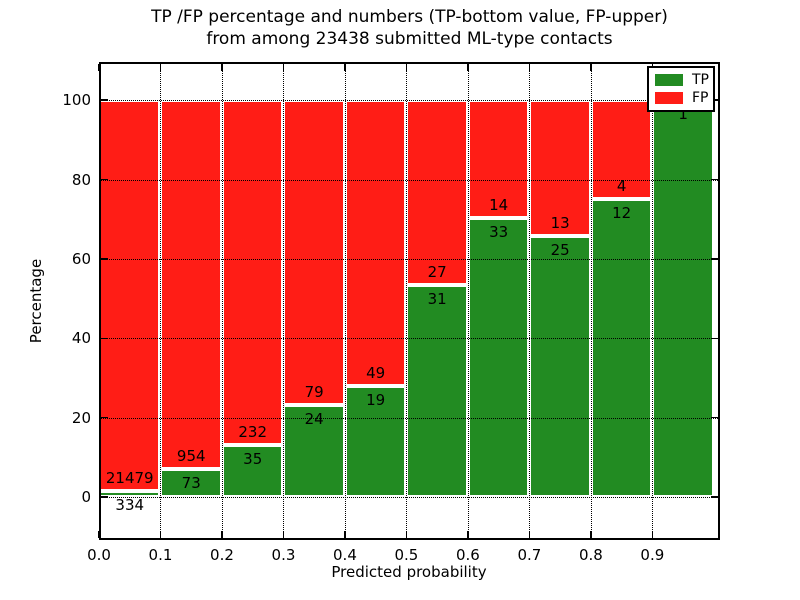  What do you see at coordinates (129, 478) in the screenshot?
I see `bar-label-fp: 21479` at bounding box center [129, 478].